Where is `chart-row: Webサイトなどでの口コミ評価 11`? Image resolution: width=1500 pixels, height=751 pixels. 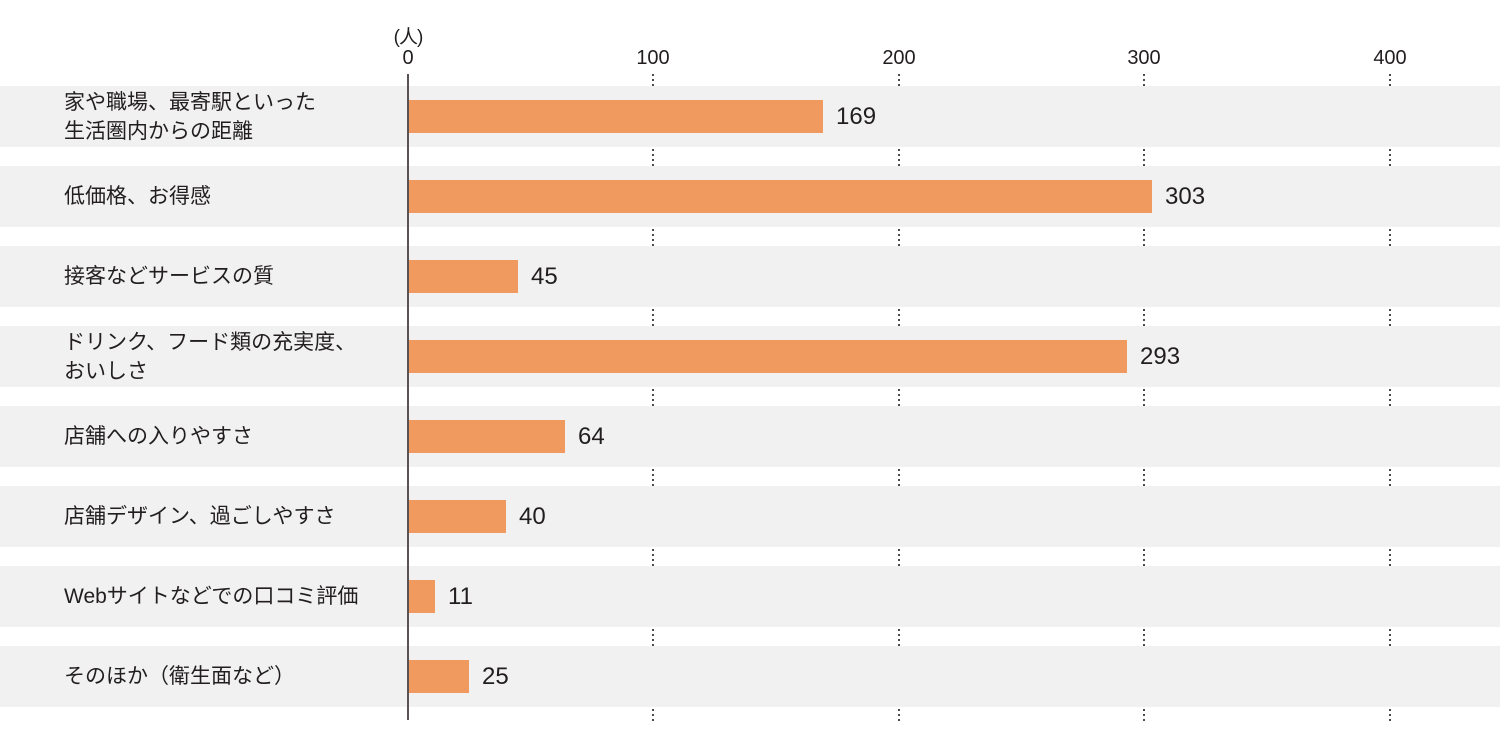
chart-row: Webサイトなどでの口コミ評価 11 is located at coordinates (750, 606).